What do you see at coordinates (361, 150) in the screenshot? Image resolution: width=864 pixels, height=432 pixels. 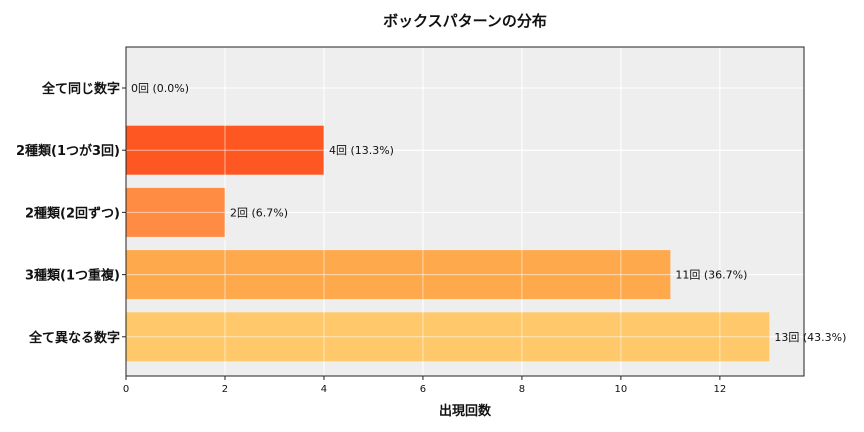 I see `data-label: 4回 (13.3%)` at bounding box center [361, 150].